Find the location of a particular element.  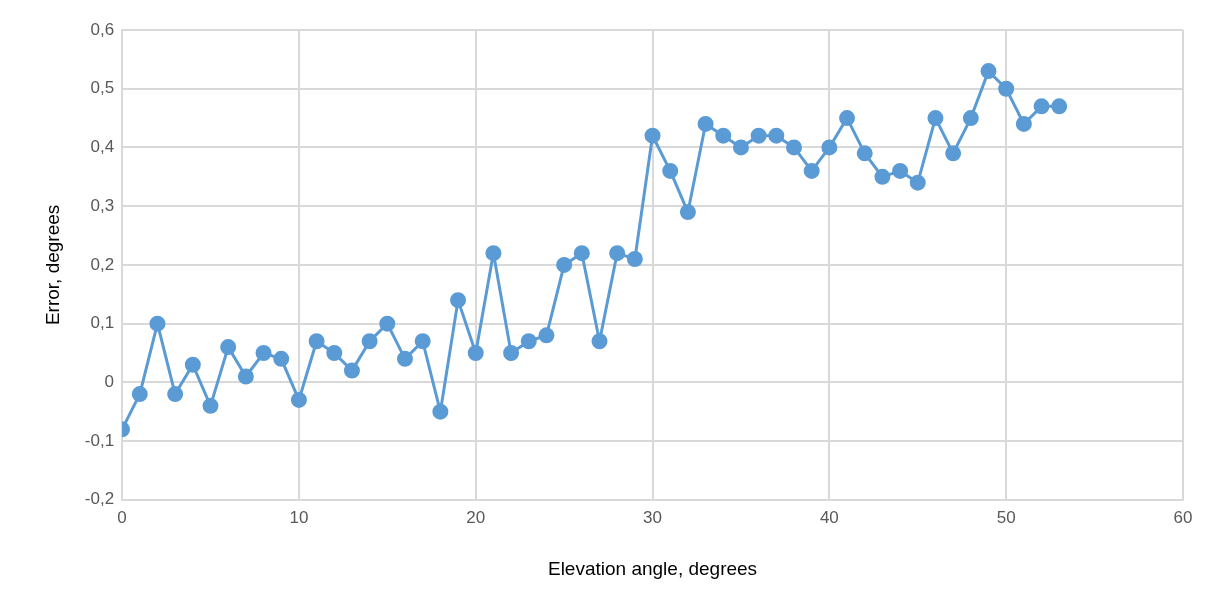

y-axis-title: Error, degrees is located at coordinates (52, 265).